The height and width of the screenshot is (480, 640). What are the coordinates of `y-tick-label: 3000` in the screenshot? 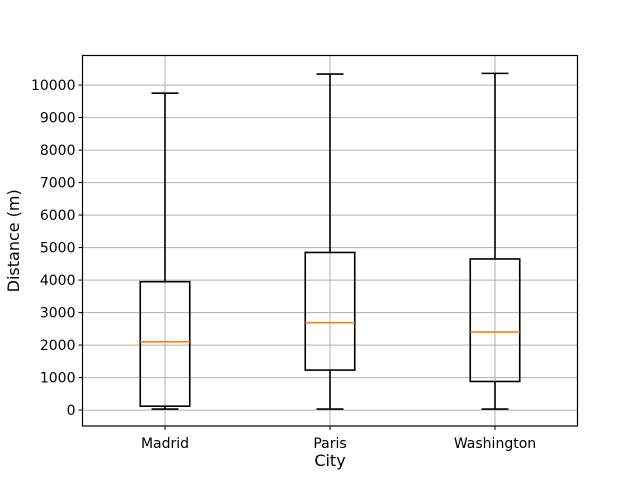 It's located at (58, 314).